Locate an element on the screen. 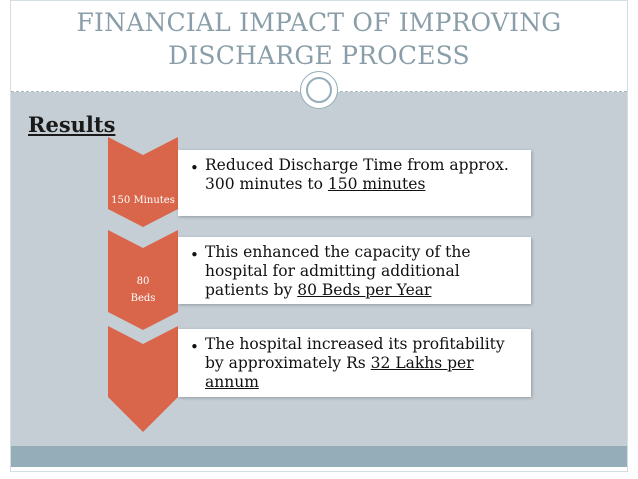 This screenshot has height=479, width=638. section-heading: Results is located at coordinates (72, 124).